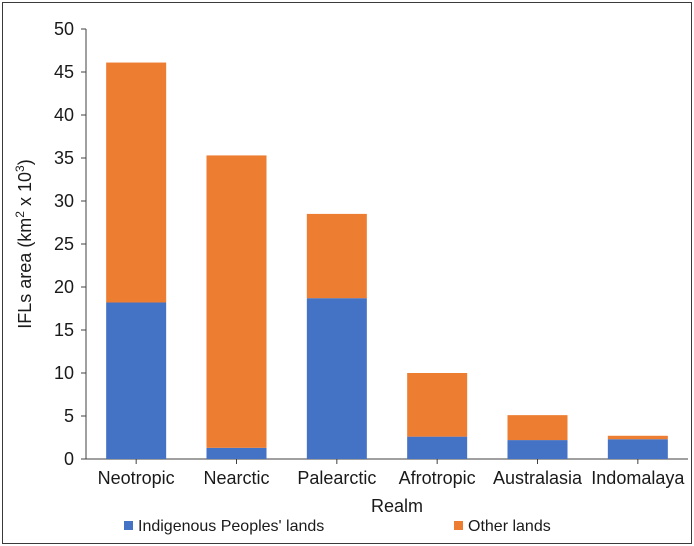  Describe the element at coordinates (69, 416) in the screenshot. I see `y-tick-label: 5` at that location.